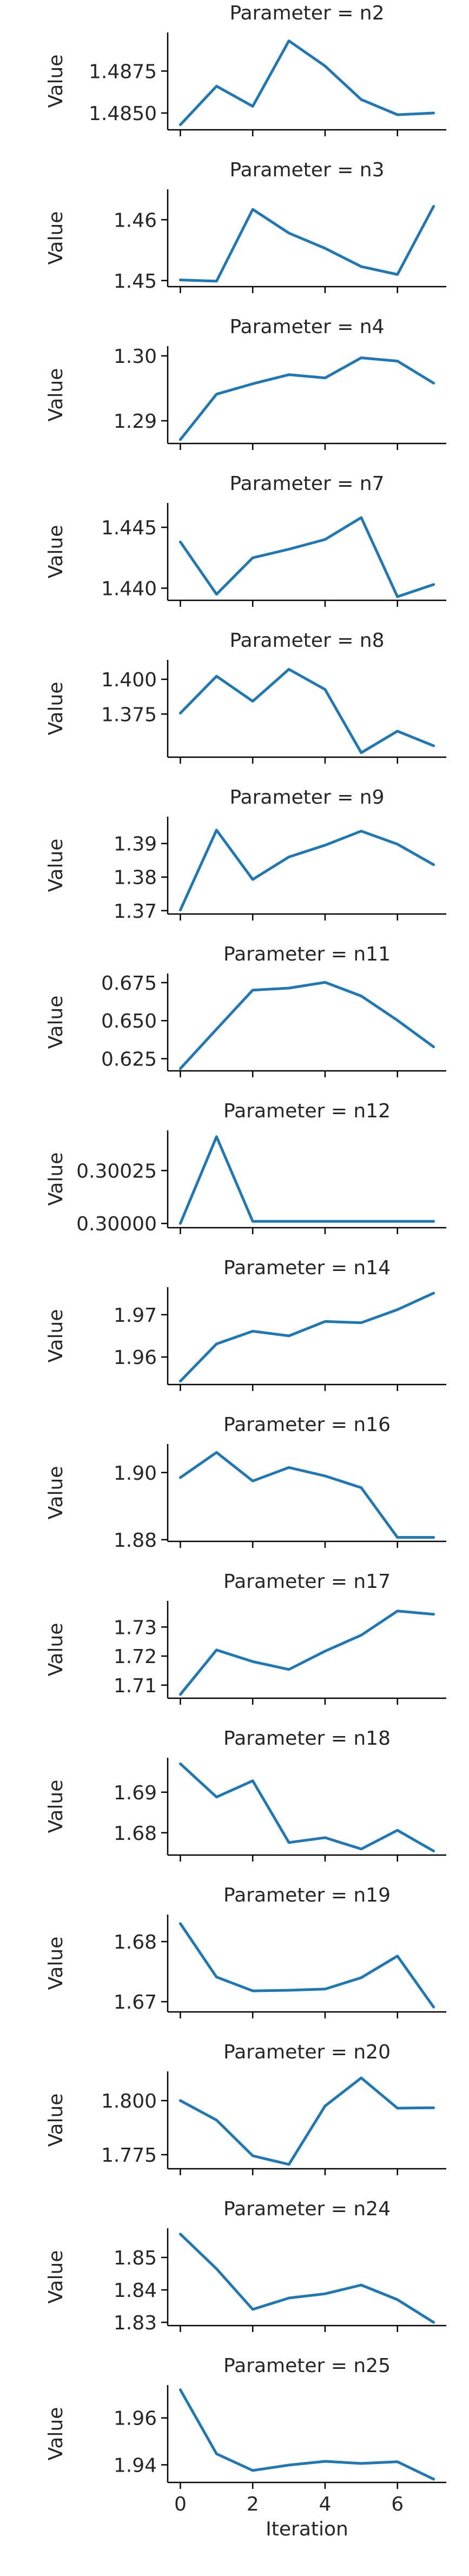  What do you see at coordinates (135, 2465) in the screenshot?
I see `y-tick-label: 1.94` at bounding box center [135, 2465].